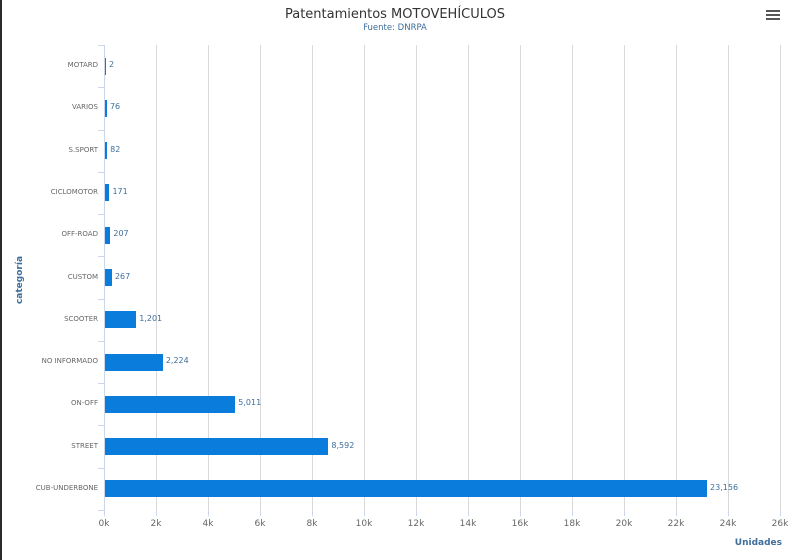  Describe the element at coordinates (312, 524) in the screenshot. I see `x-tick-label: 8k` at that location.